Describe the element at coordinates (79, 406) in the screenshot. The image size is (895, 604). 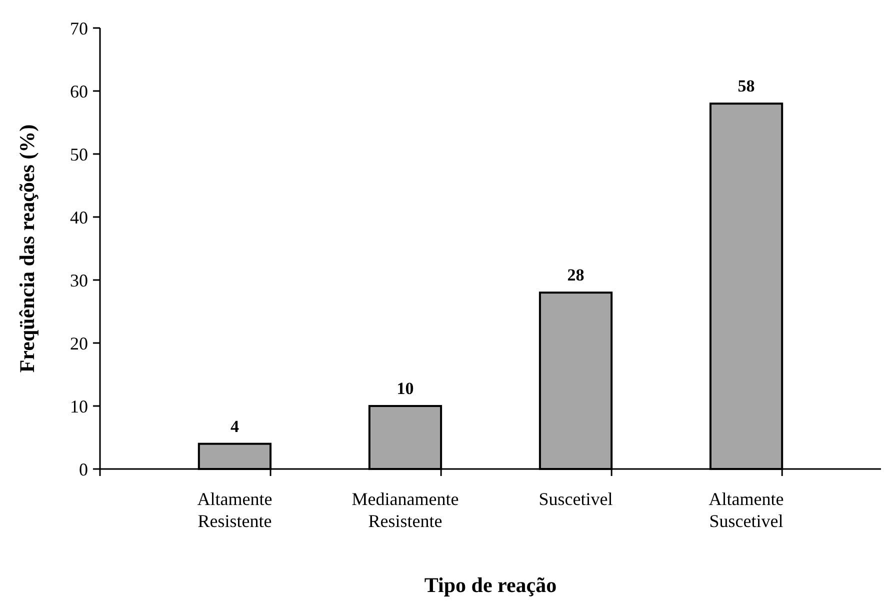
I see `y-tick-label: 10` at that location.